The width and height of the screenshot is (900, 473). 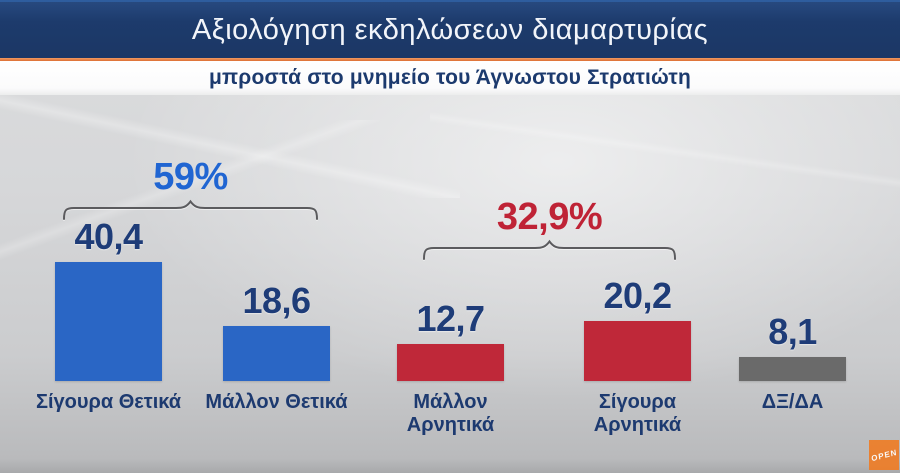 I want to click on group-positive-percvalue: 59%, so click(x=190, y=177).